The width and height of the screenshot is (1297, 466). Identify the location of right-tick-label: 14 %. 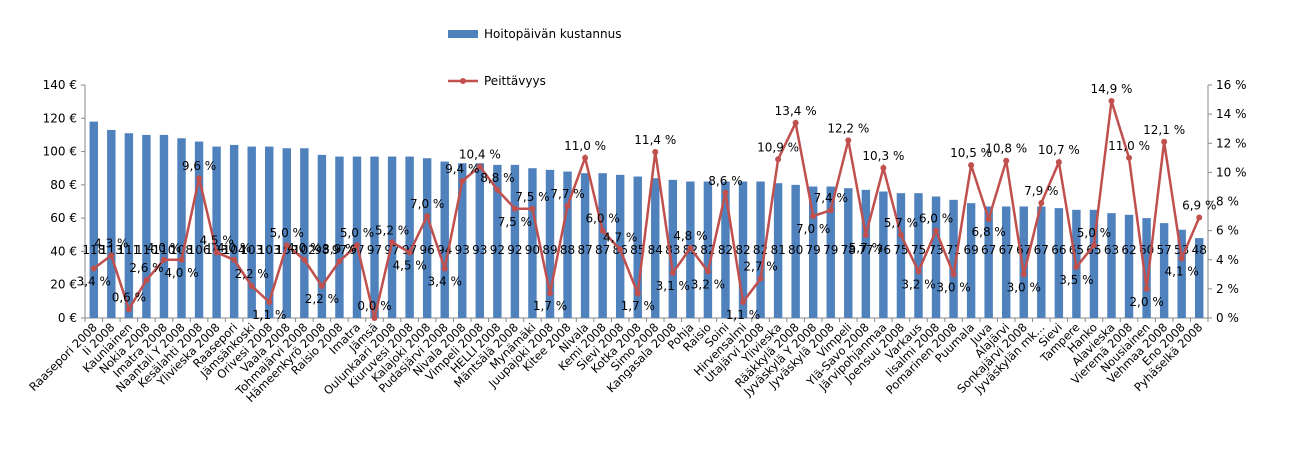
(1231, 114).